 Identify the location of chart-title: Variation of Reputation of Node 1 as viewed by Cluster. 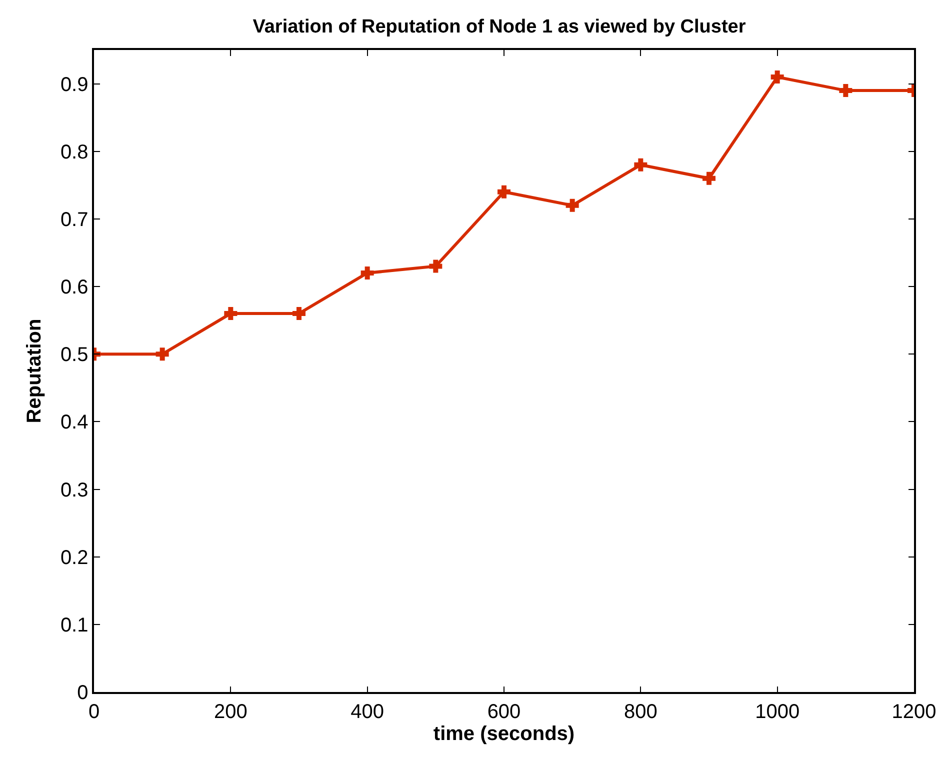
(499, 27).